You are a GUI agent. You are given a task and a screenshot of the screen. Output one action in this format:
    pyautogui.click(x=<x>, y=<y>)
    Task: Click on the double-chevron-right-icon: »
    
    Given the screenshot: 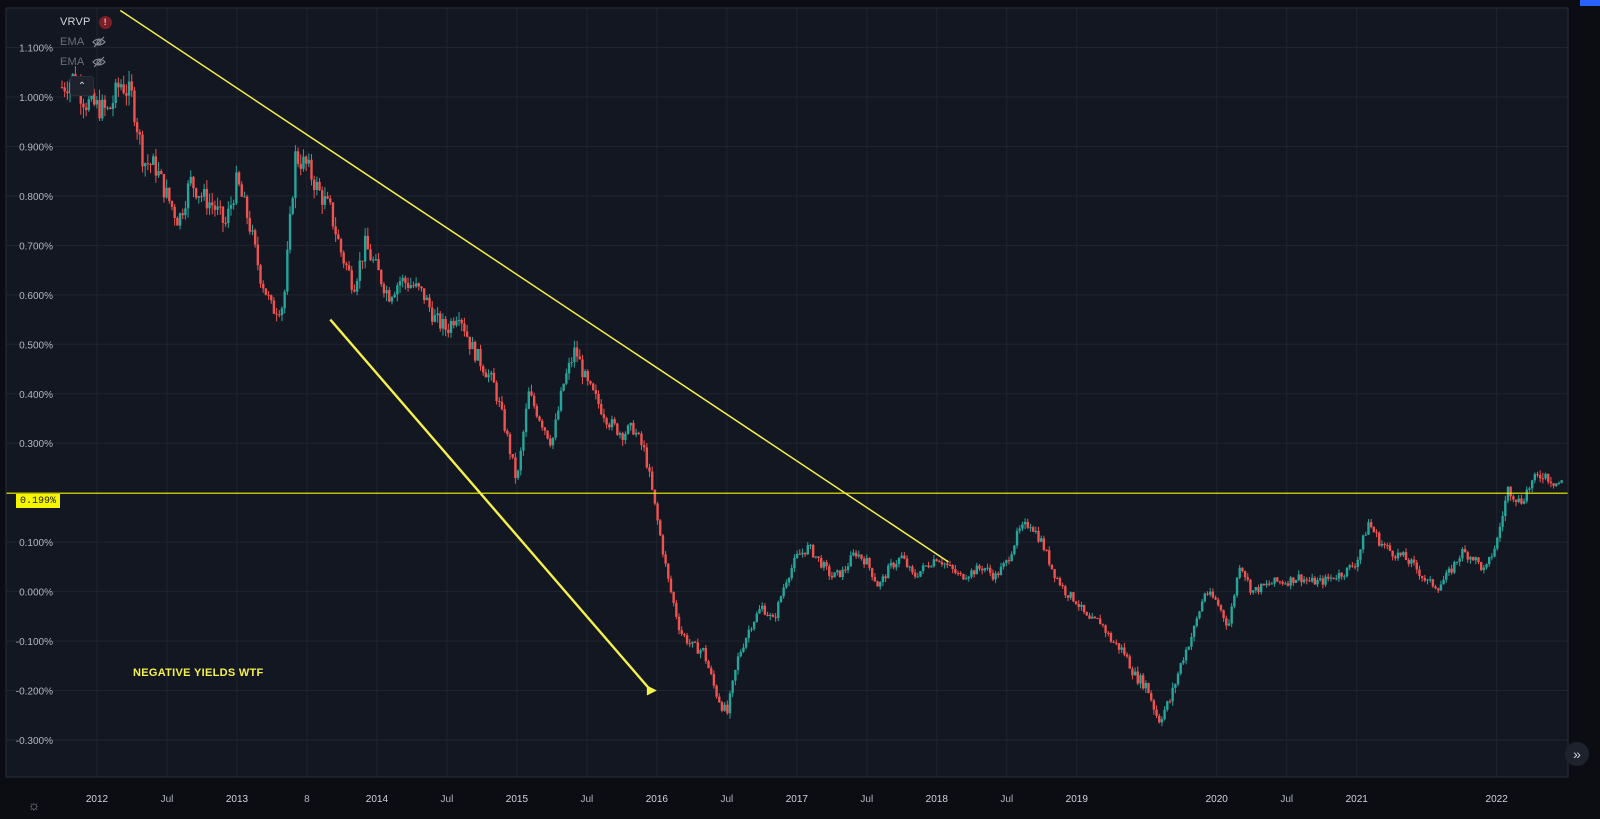 What is the action you would take?
    pyautogui.click(x=1577, y=754)
    